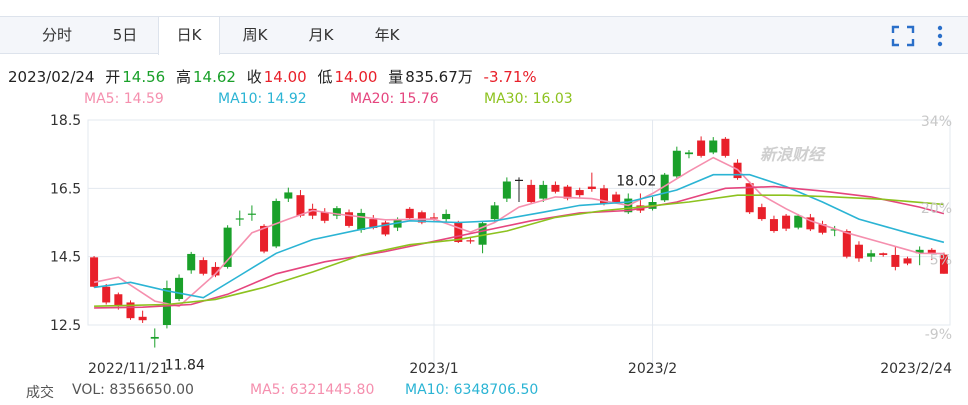 This screenshot has width=968, height=405. I want to click on y-tick-label: 16.5, so click(65, 189).